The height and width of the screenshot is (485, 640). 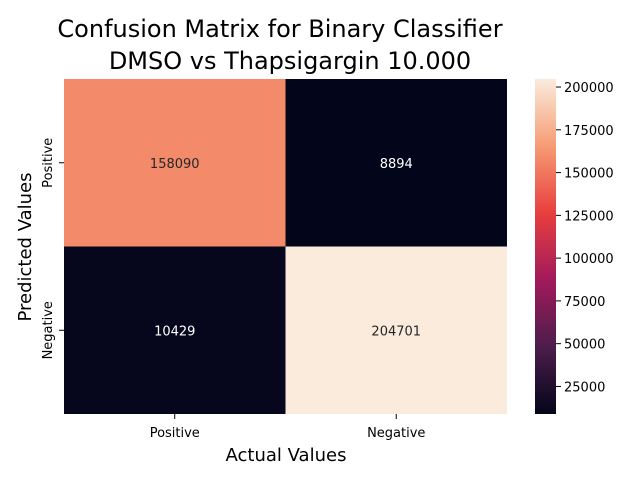 I want to click on cell-value-label: 158090, so click(x=175, y=164).